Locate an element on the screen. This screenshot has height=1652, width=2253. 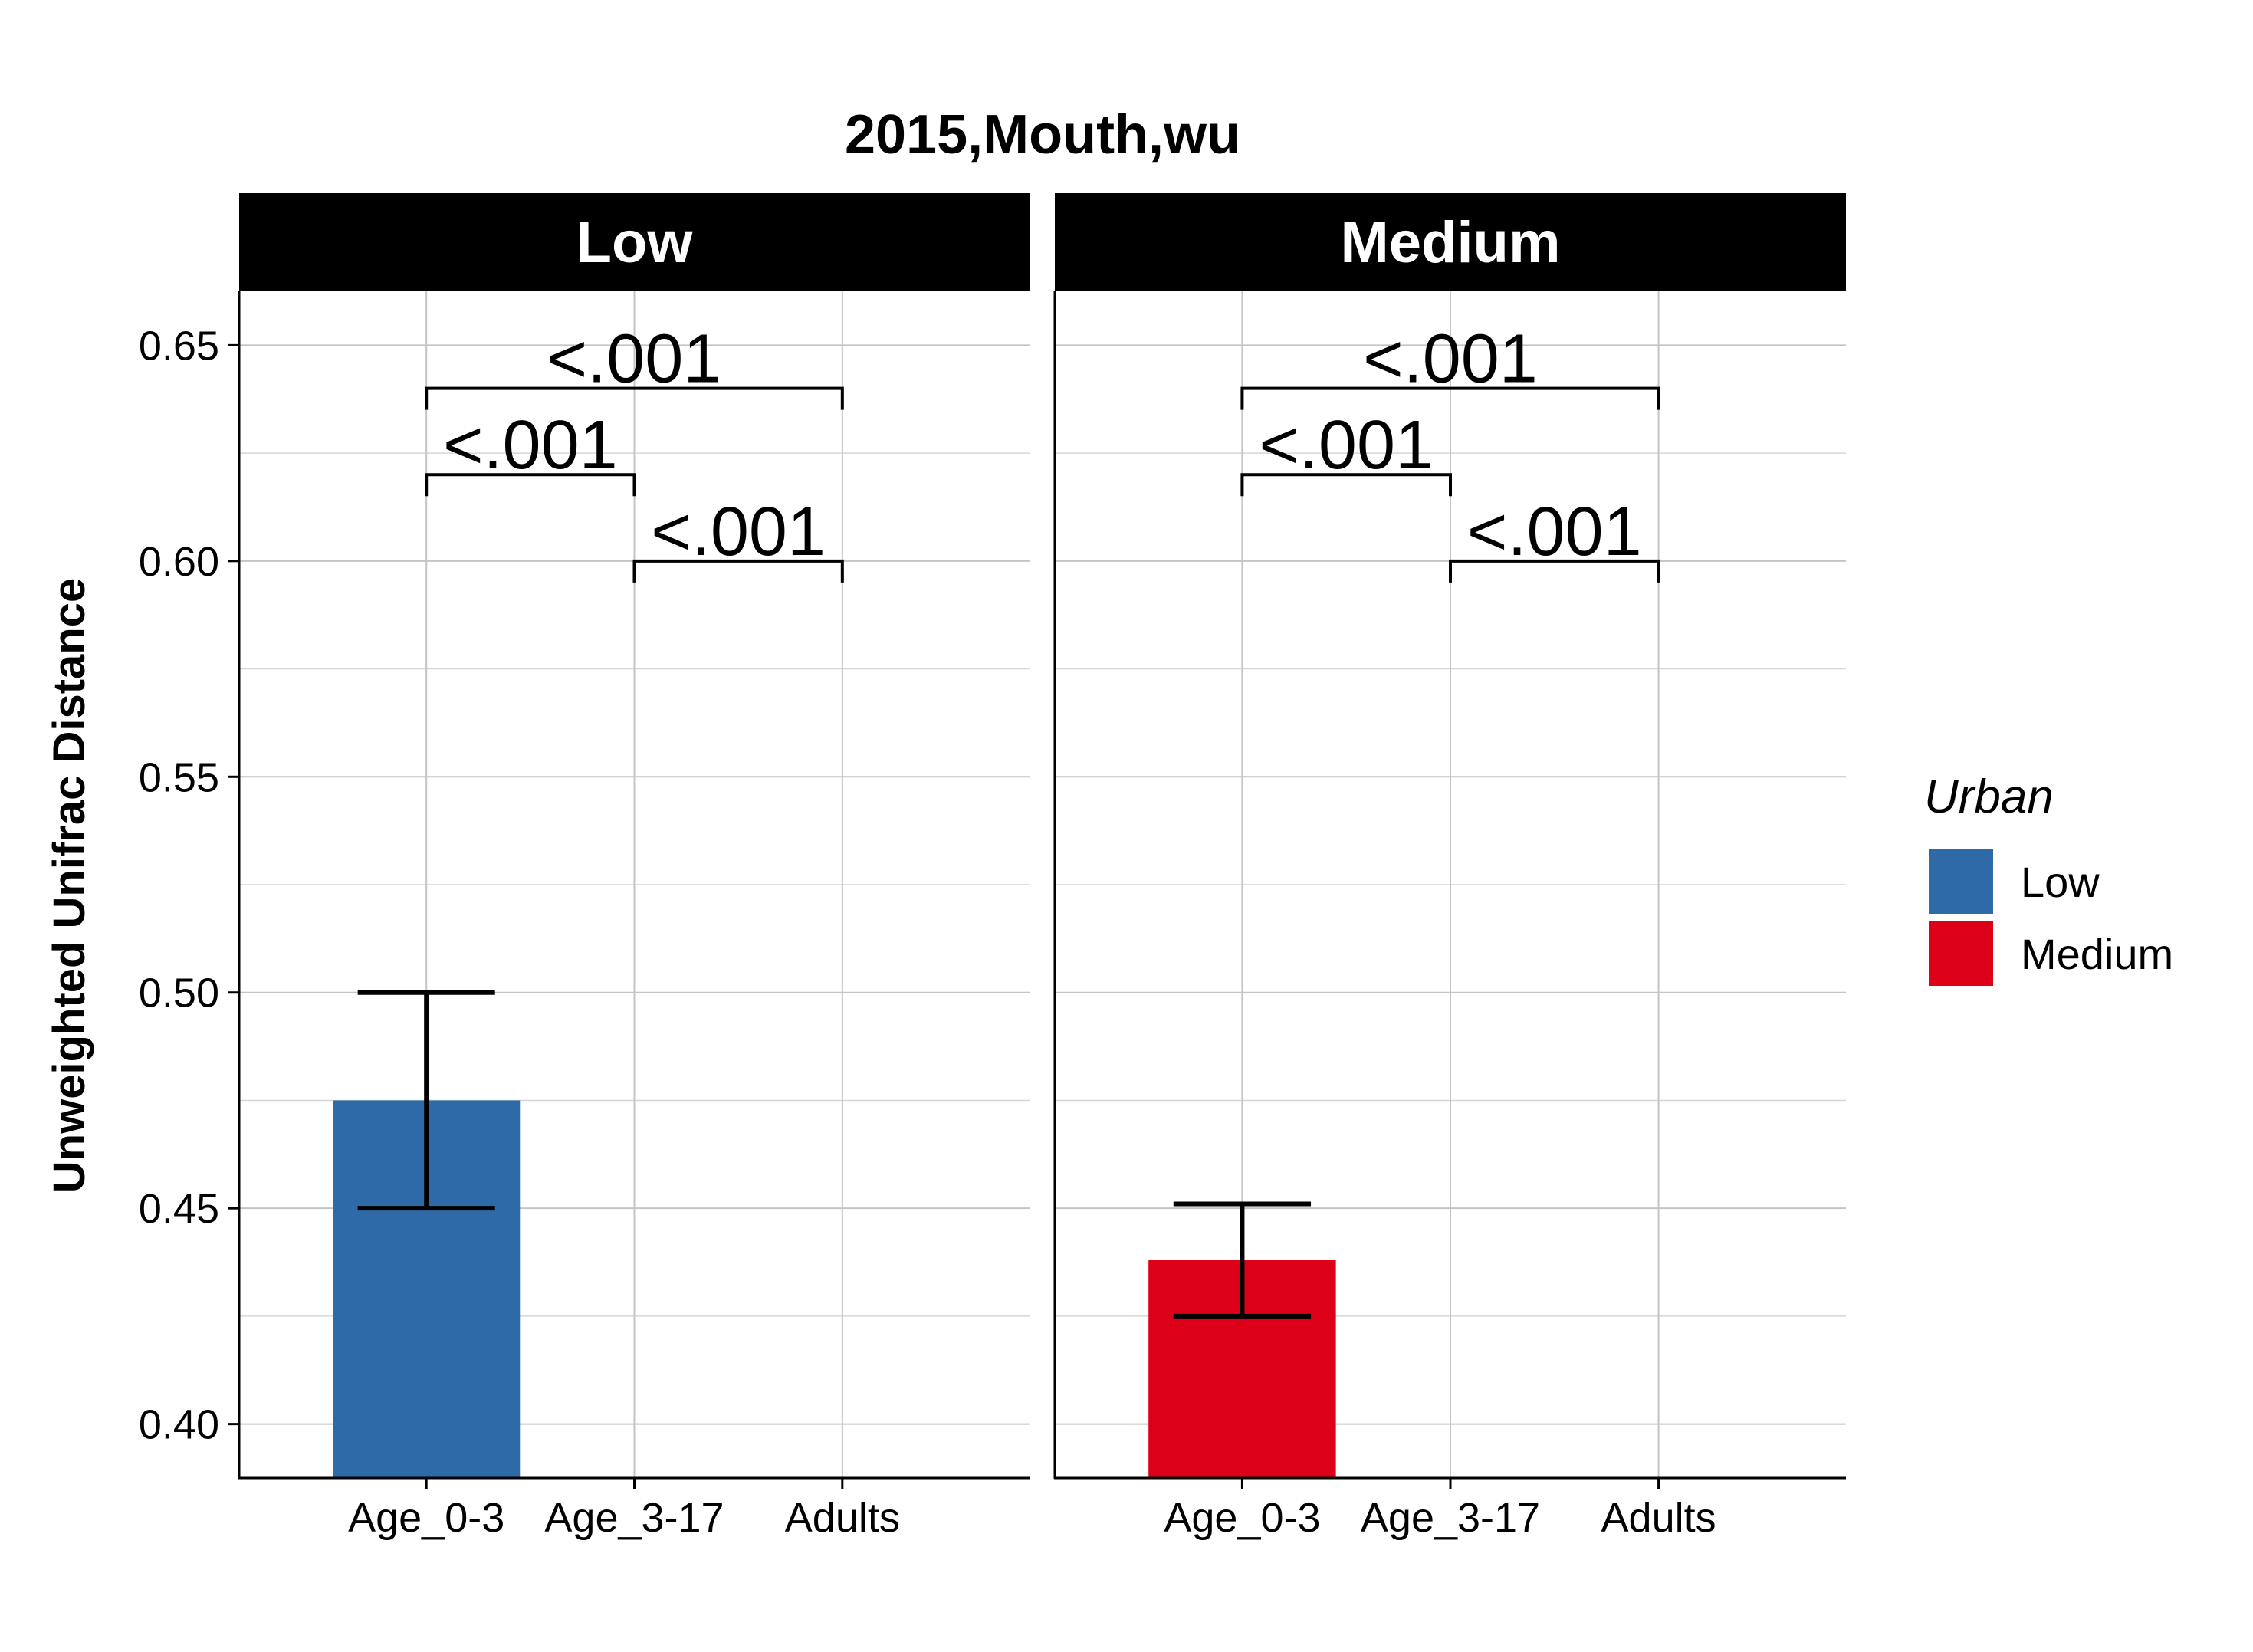
facet-strip-label: Medium is located at coordinates (1450, 242).